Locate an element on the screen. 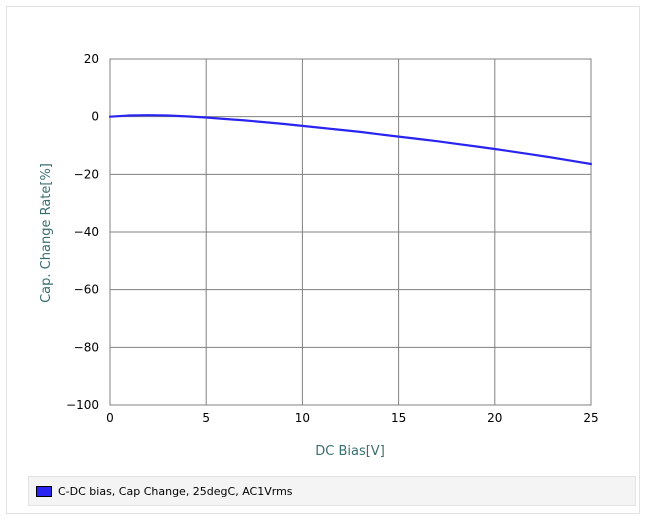 The height and width of the screenshot is (525, 649). x-tick-label: 0 is located at coordinates (110, 418).